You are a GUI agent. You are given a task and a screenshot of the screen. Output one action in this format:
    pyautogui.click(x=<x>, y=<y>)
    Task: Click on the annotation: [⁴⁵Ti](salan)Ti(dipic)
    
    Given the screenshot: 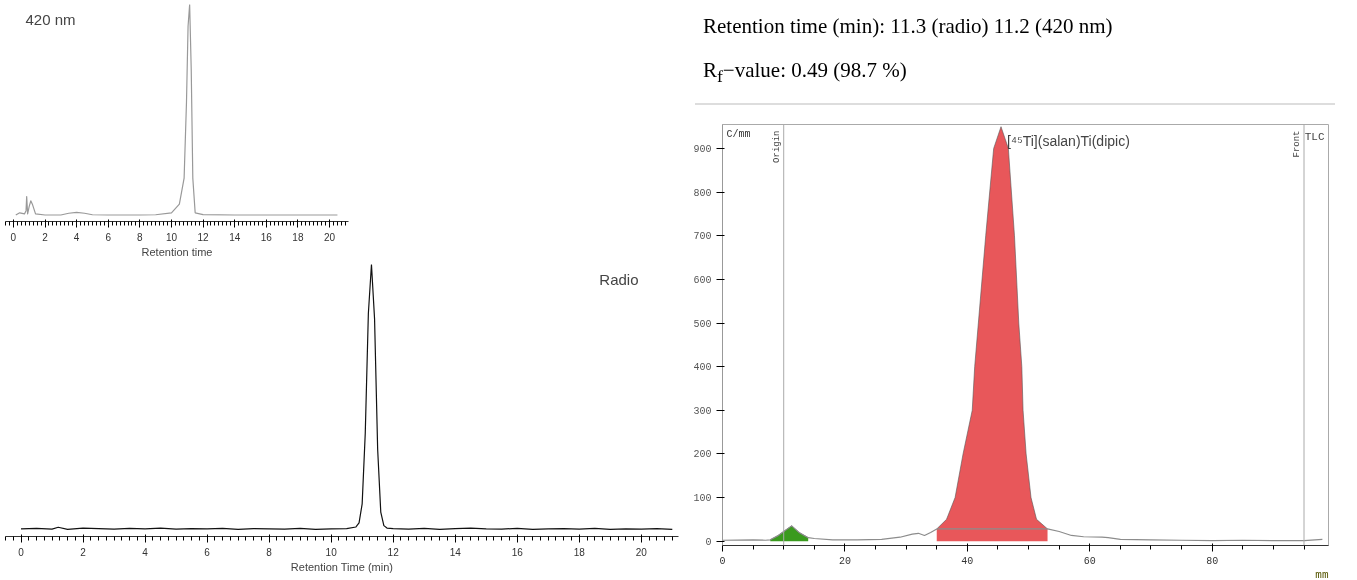 What is the action you would take?
    pyautogui.click(x=1068, y=140)
    